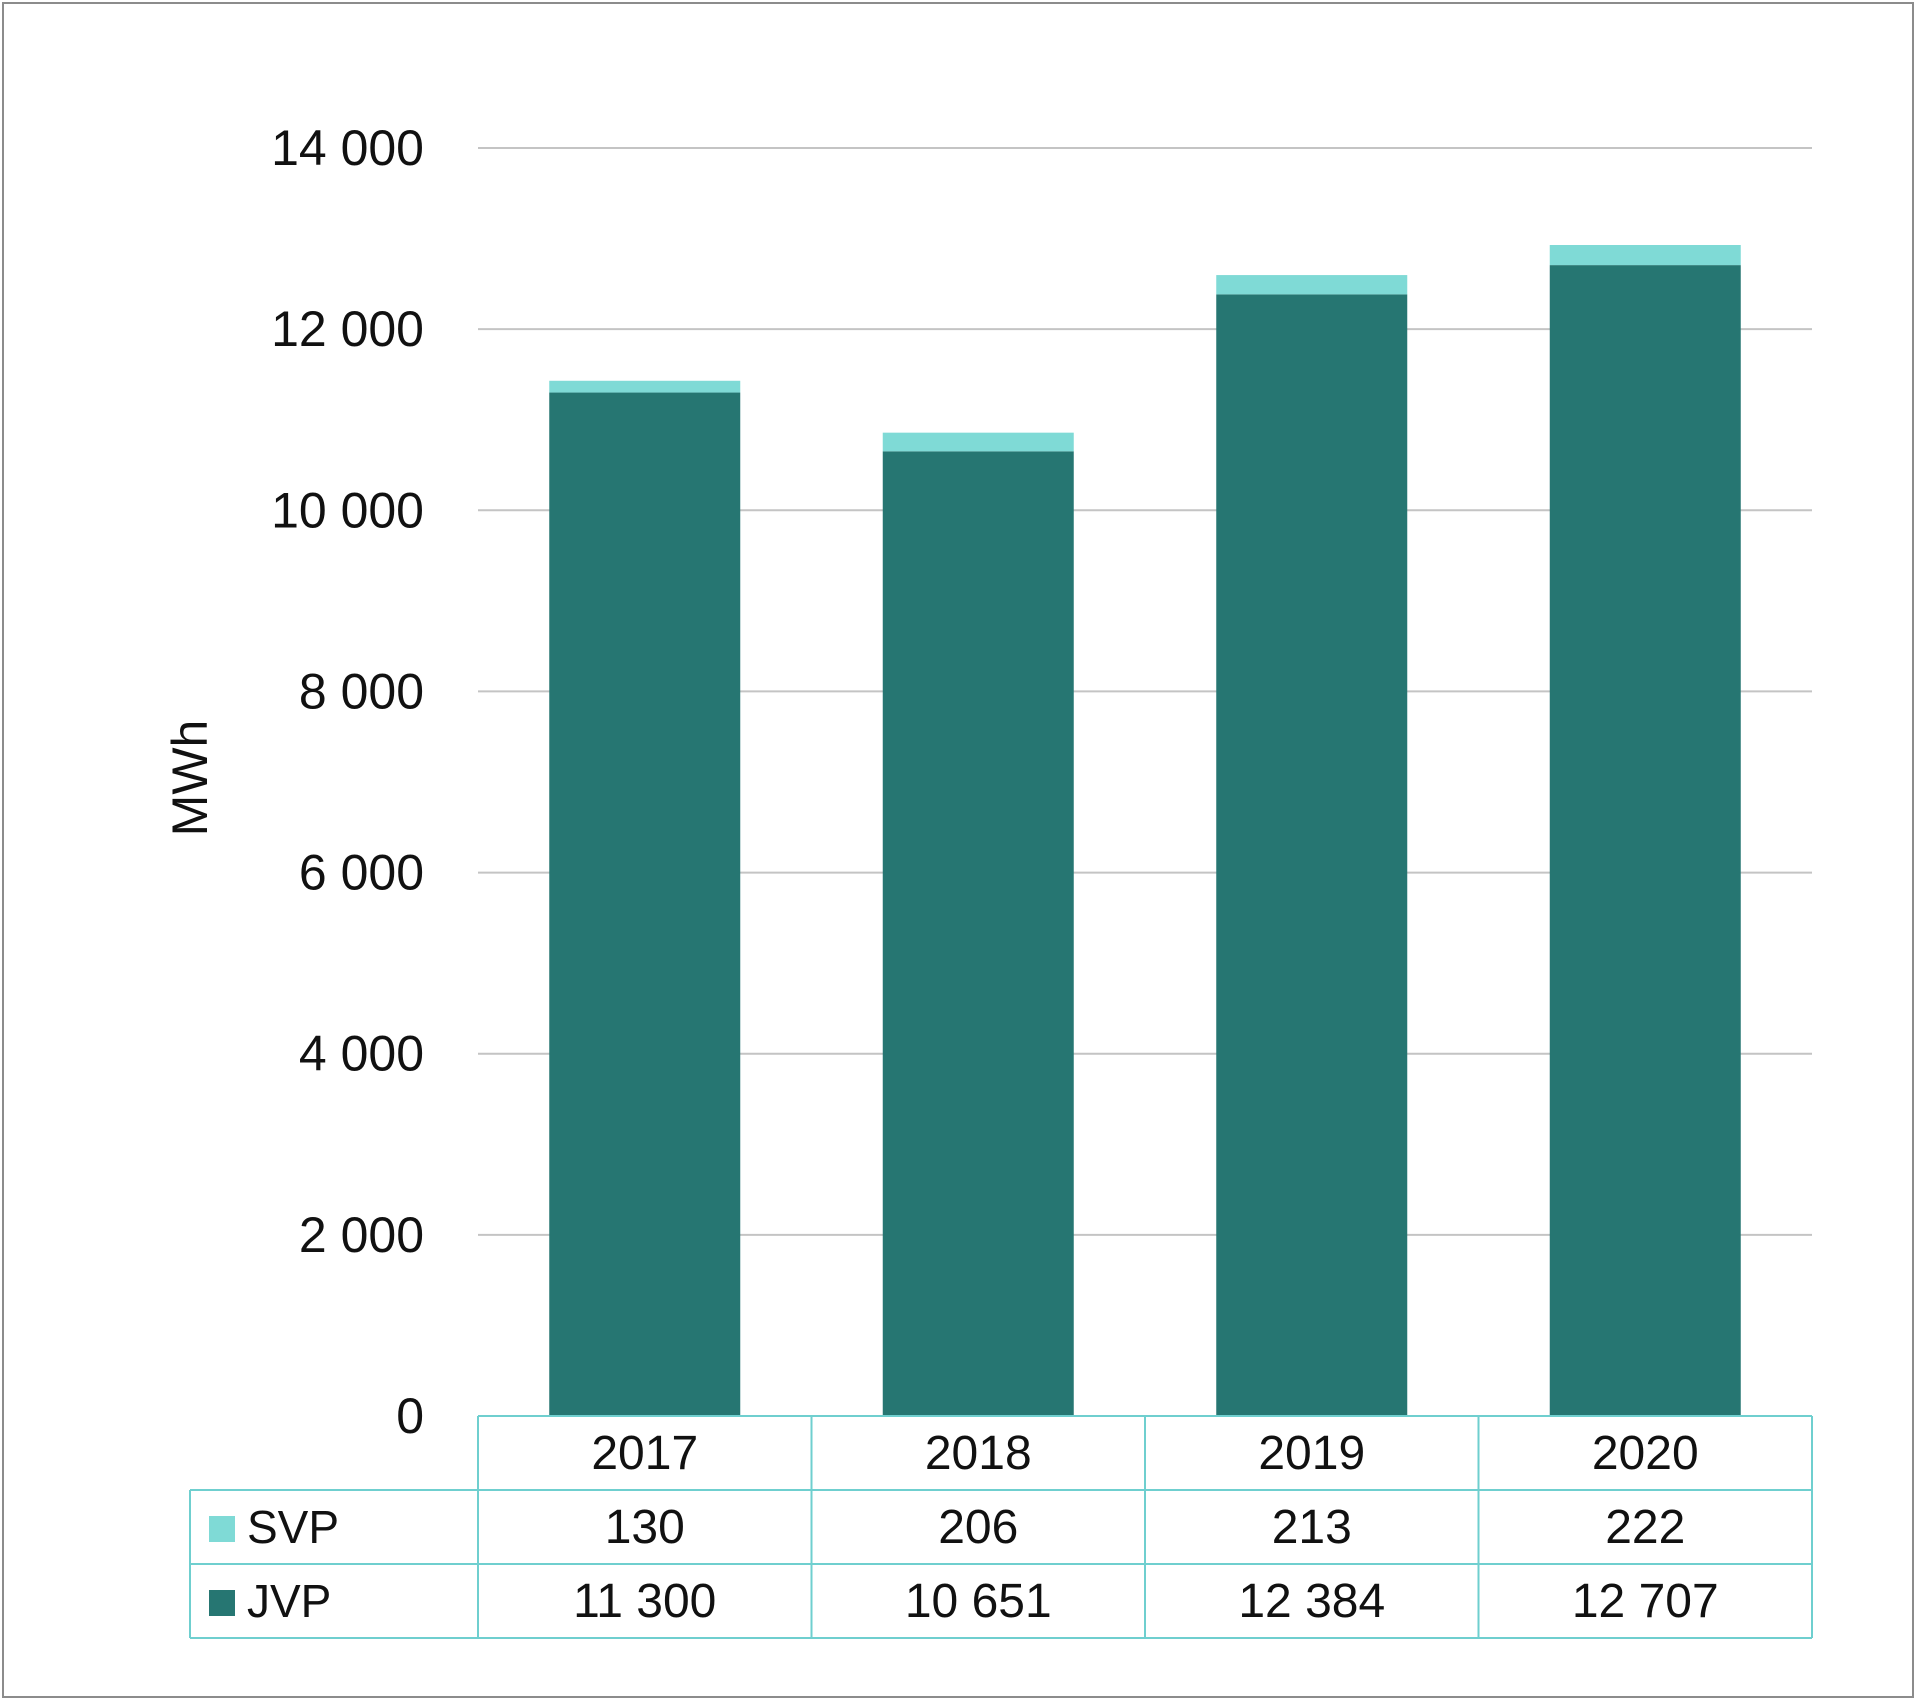 This screenshot has height=1703, width=1920. What do you see at coordinates (645, 904) in the screenshot?
I see `bar-jvp-2017` at bounding box center [645, 904].